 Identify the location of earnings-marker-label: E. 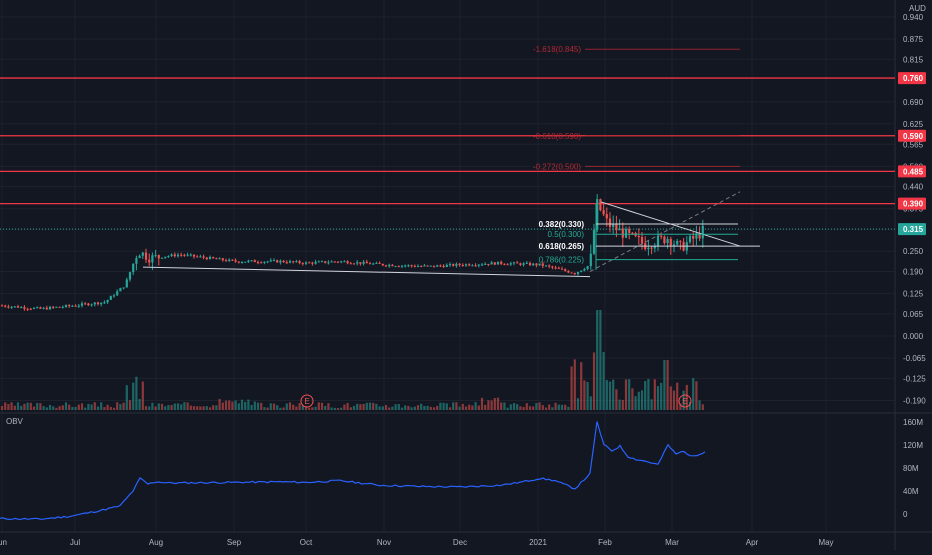
(306, 401).